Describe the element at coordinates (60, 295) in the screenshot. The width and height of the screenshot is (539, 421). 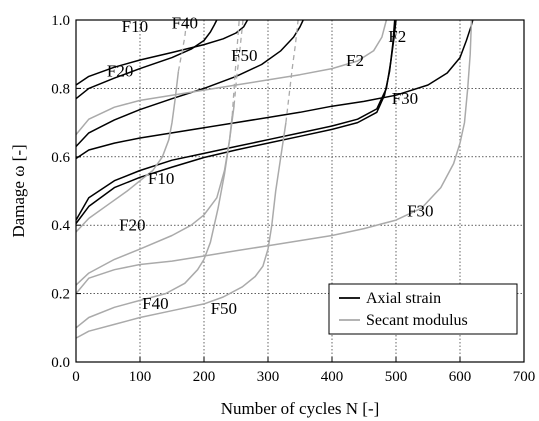
I see `y-tick-label: 0.2` at that location.